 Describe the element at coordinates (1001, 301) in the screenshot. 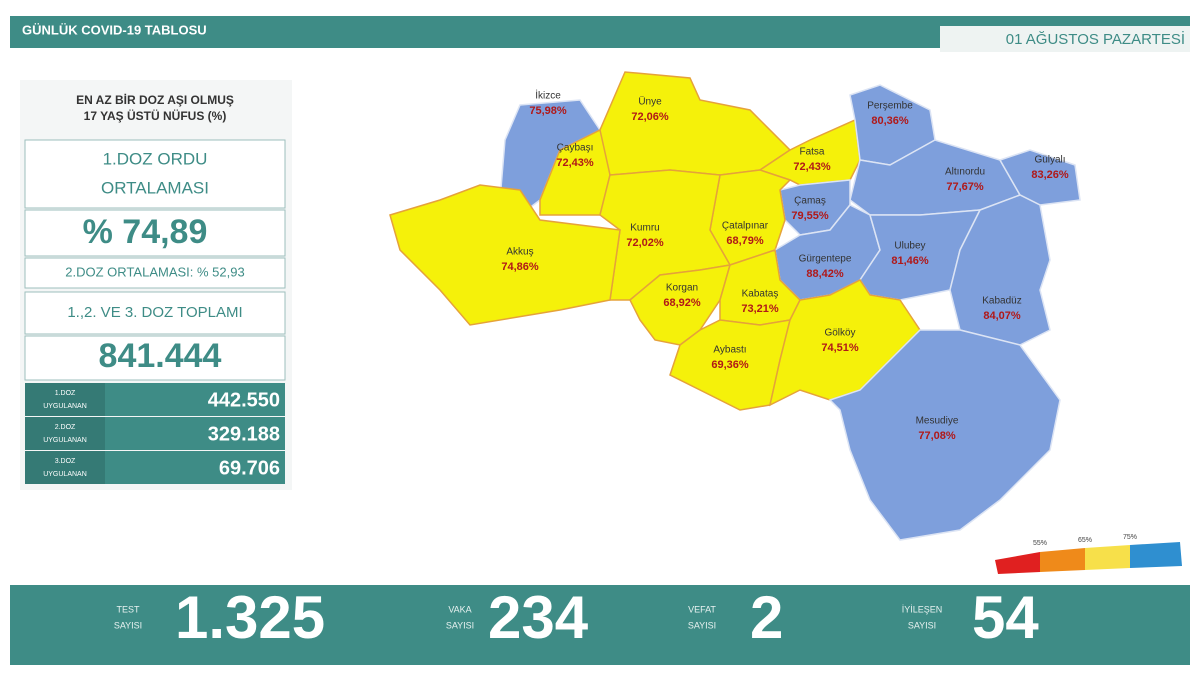

I see `region-name: Kabadüz` at that location.